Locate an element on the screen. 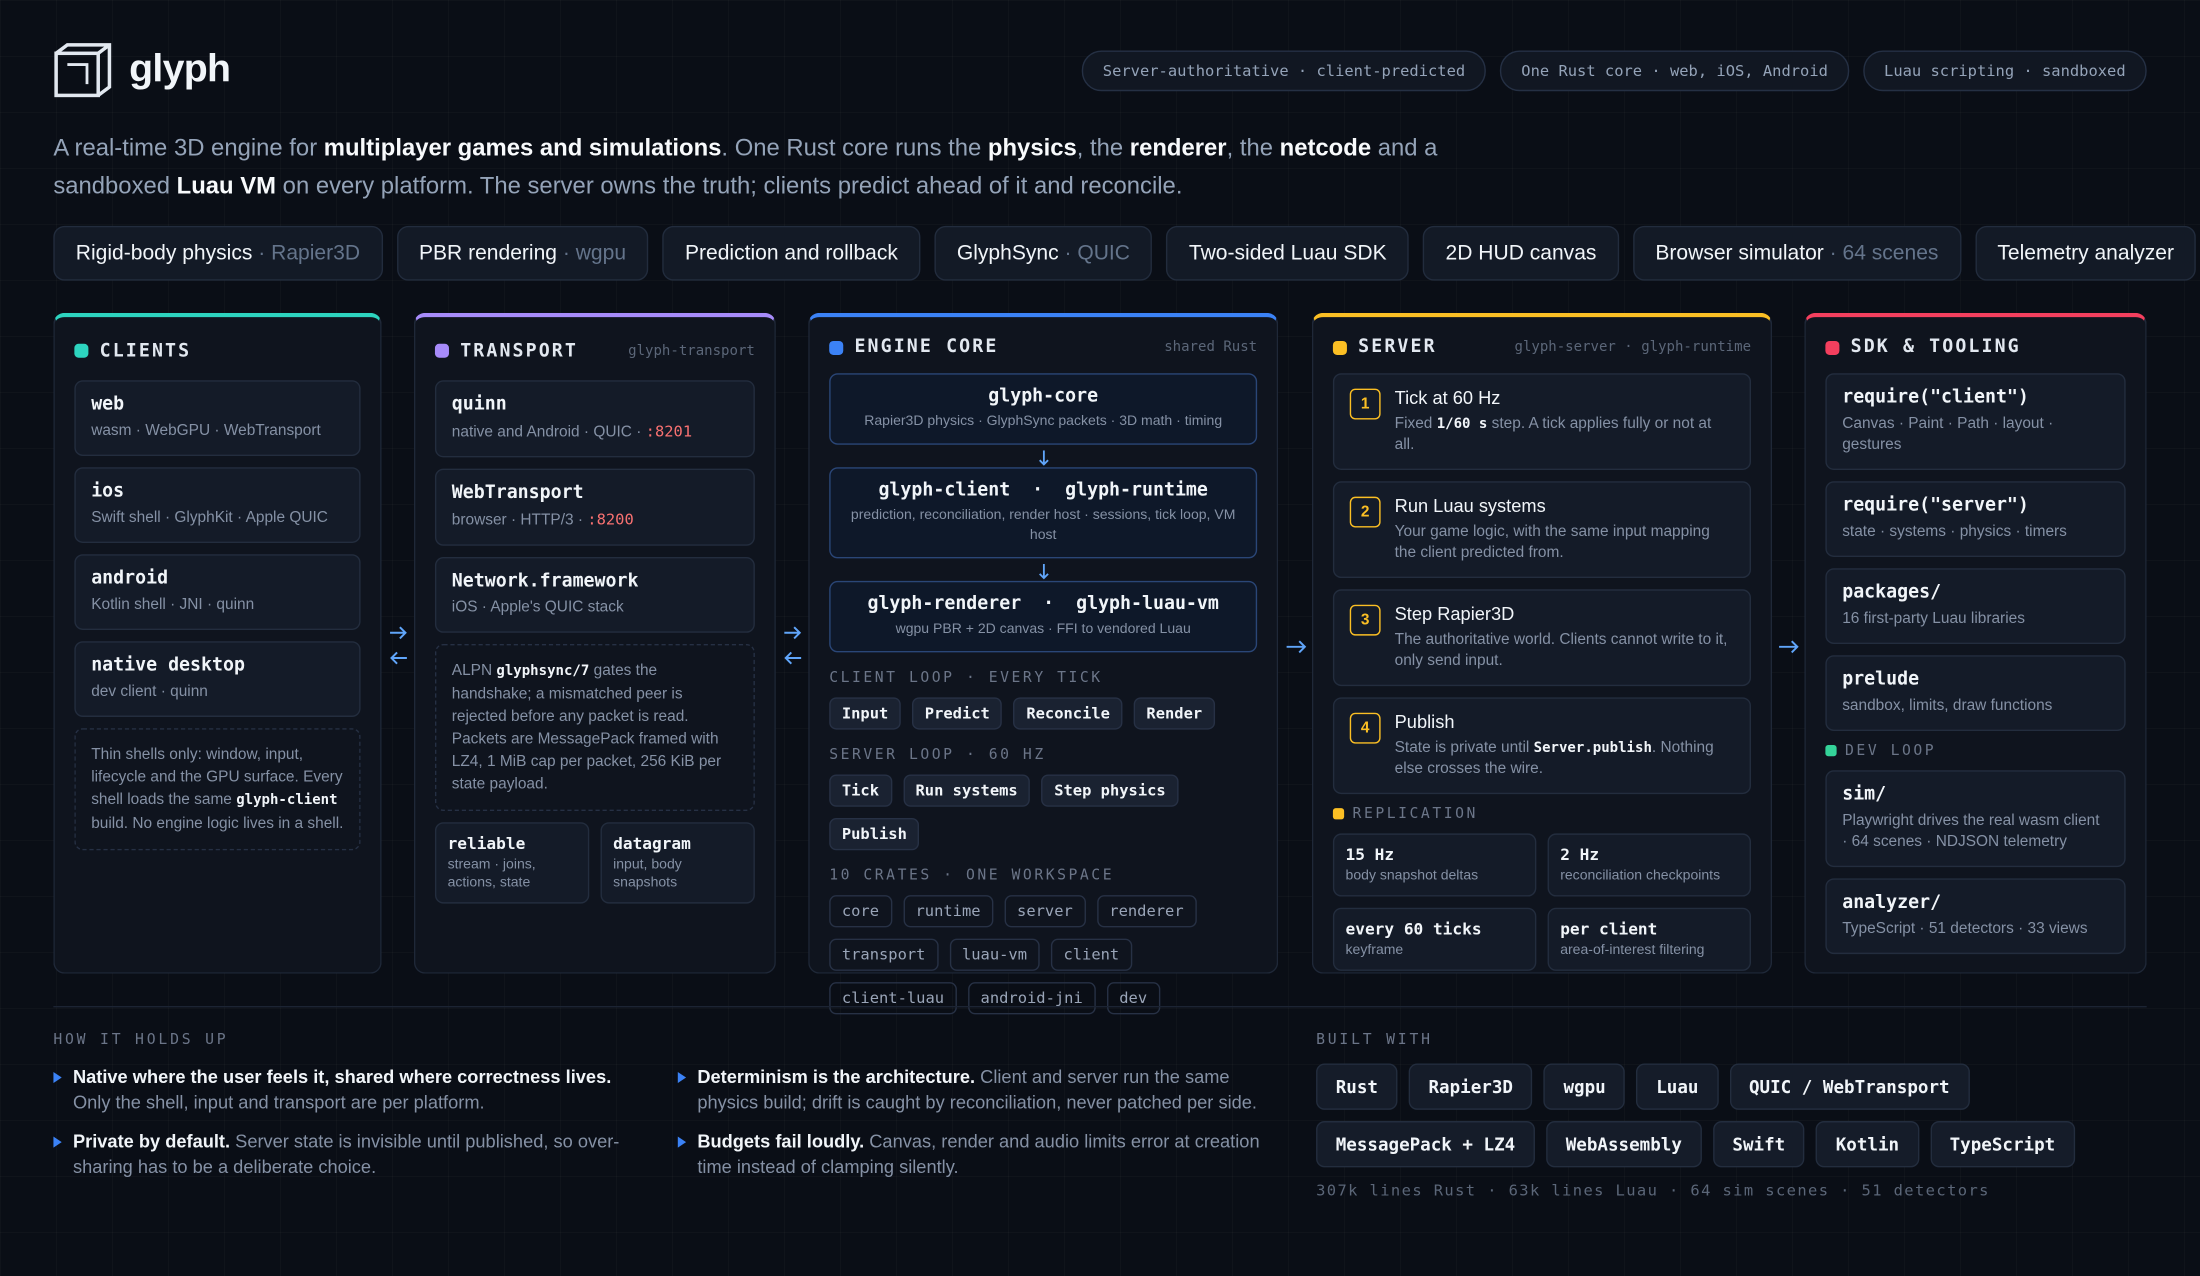  crate-name: glyph-renderer · glyph-luau-vm is located at coordinates (1043, 604).